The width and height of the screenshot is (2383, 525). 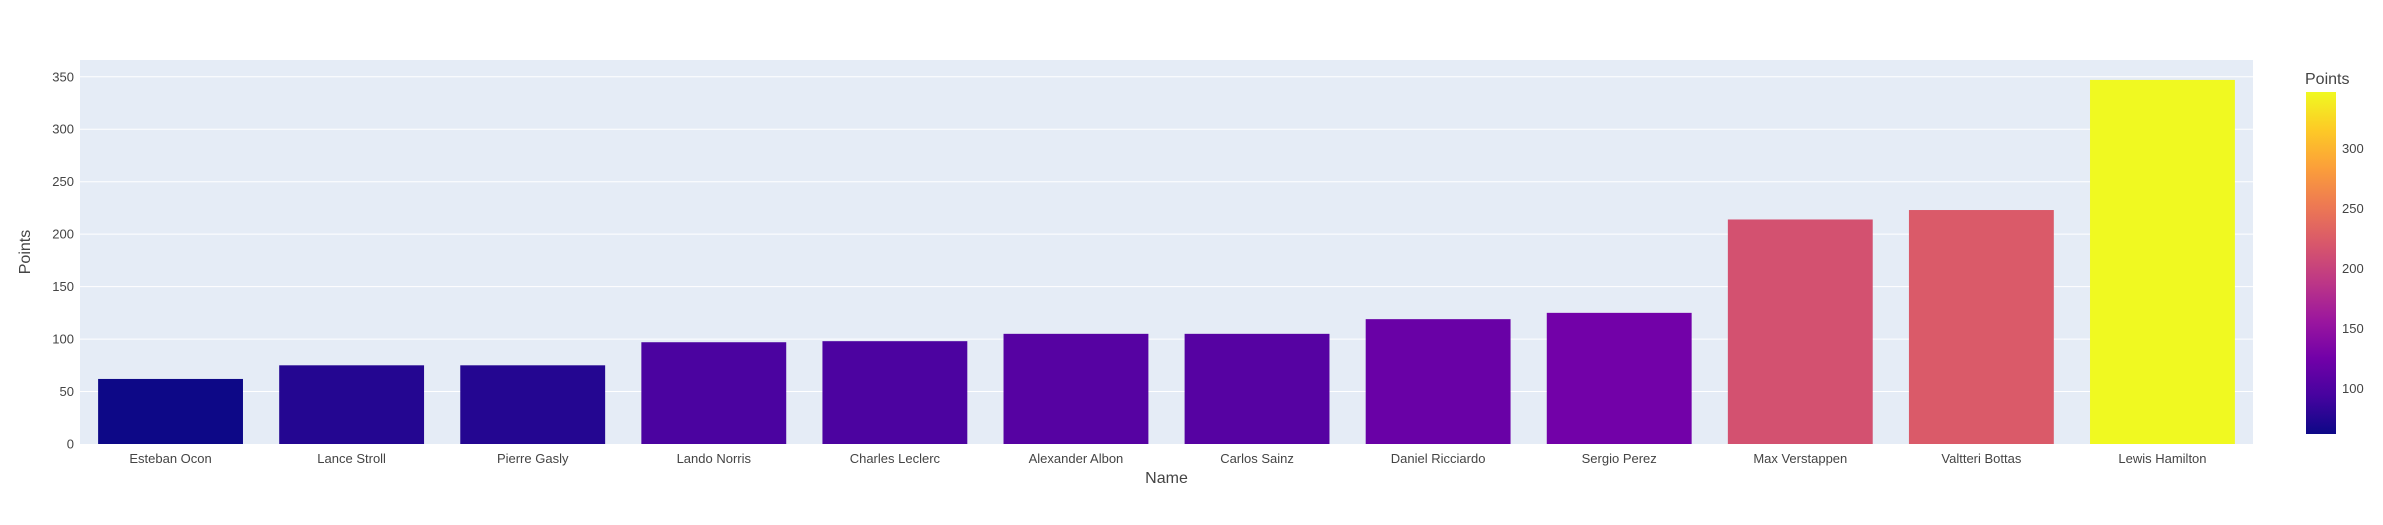 I want to click on colorbar-gradient, so click(x=2321, y=263).